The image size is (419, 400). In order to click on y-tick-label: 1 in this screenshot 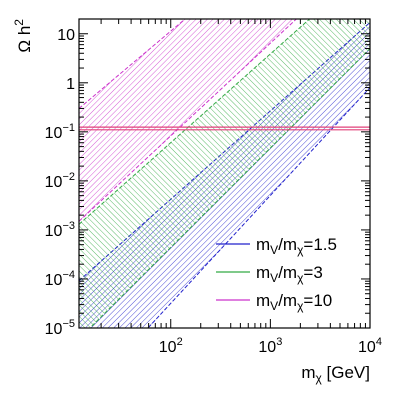, I will do `click(70, 84)`.